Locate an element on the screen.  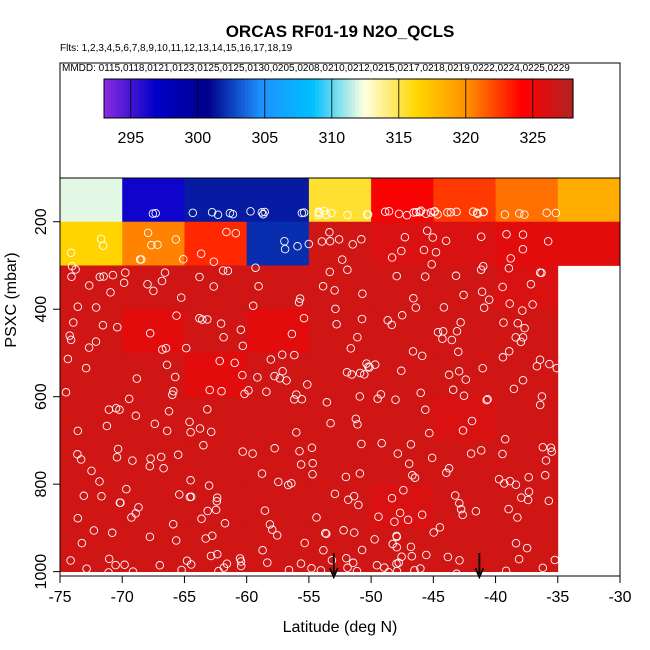
colorbar-tick-label: 295 is located at coordinates (130, 138).